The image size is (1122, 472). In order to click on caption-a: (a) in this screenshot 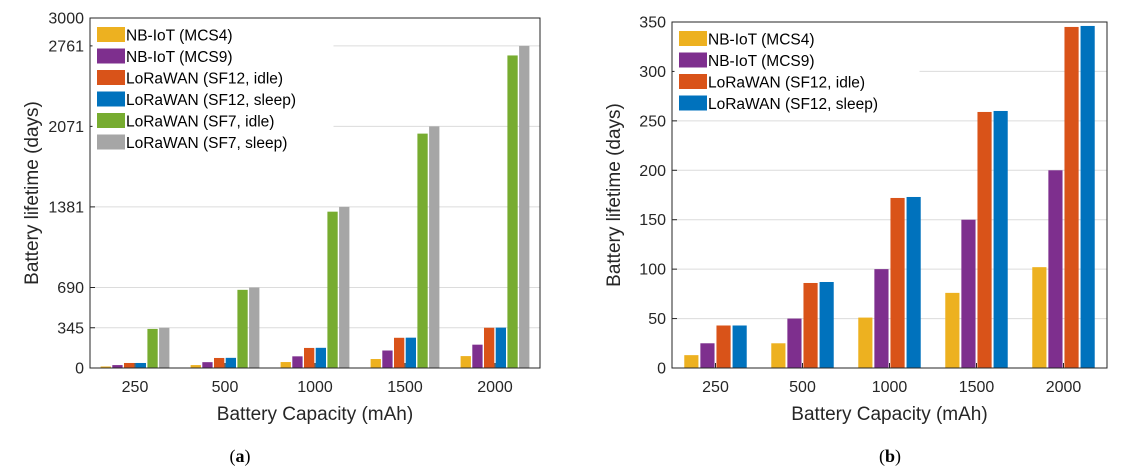, I will do `click(240, 456)`.